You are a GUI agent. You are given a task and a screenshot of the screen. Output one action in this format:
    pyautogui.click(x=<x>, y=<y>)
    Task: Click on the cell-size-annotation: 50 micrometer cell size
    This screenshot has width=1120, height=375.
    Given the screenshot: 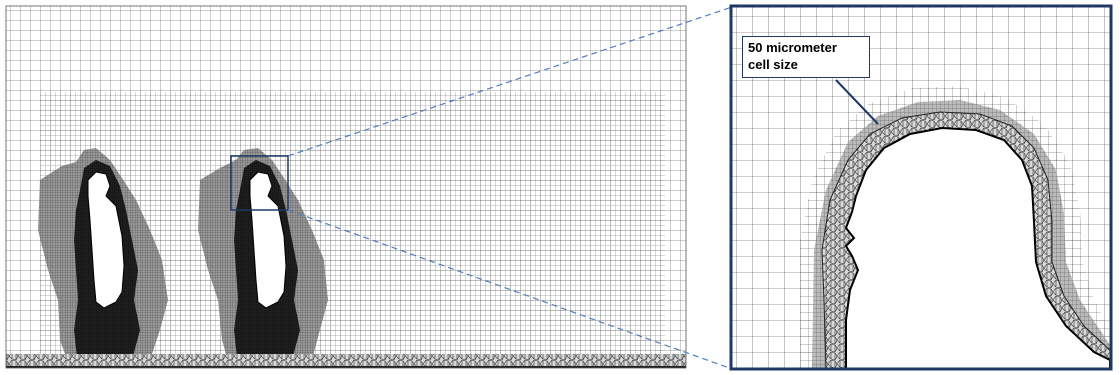 What is the action you would take?
    pyautogui.click(x=806, y=57)
    